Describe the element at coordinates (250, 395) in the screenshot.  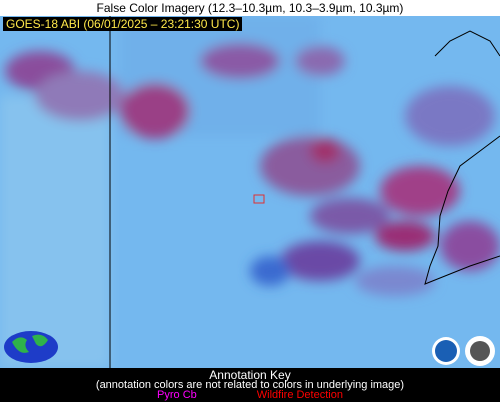
I see `key-items: Pyro Cb Wildfire Detection` at that location.